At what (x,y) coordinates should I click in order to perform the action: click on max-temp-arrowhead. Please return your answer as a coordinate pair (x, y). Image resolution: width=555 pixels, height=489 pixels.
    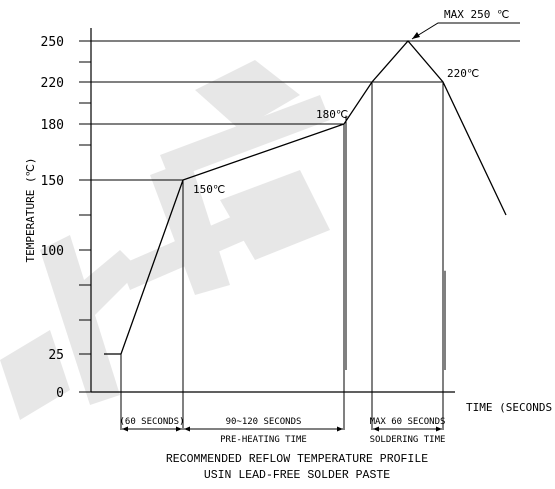
    Looking at the image, I should click on (416, 35).